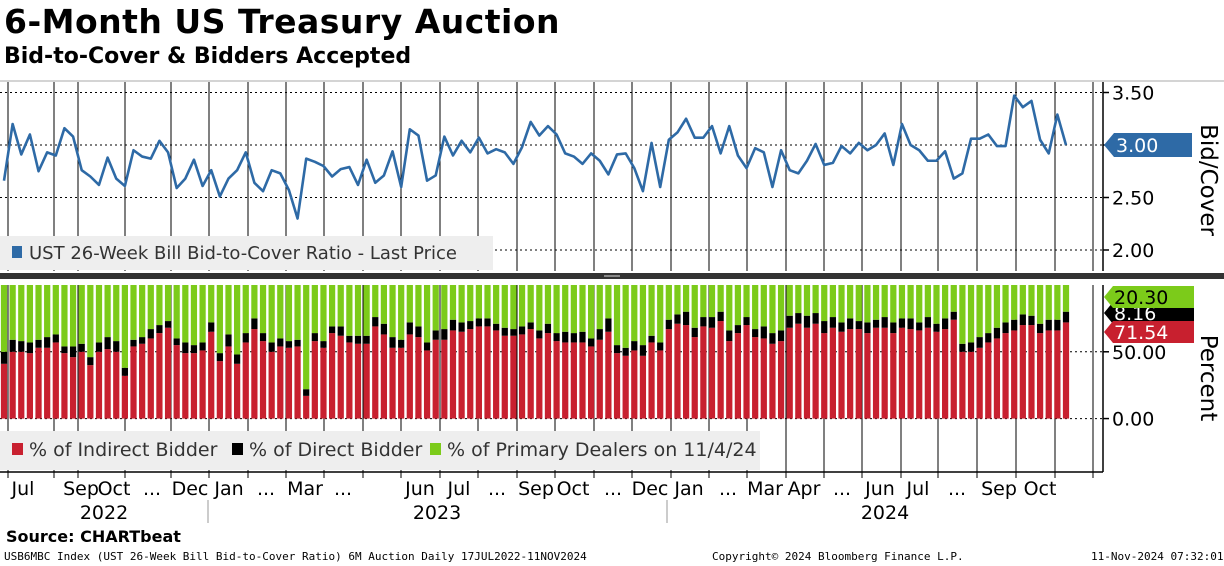  What do you see at coordinates (1137, 146) in the screenshot?
I see `last-value-label: 3.00` at bounding box center [1137, 146].